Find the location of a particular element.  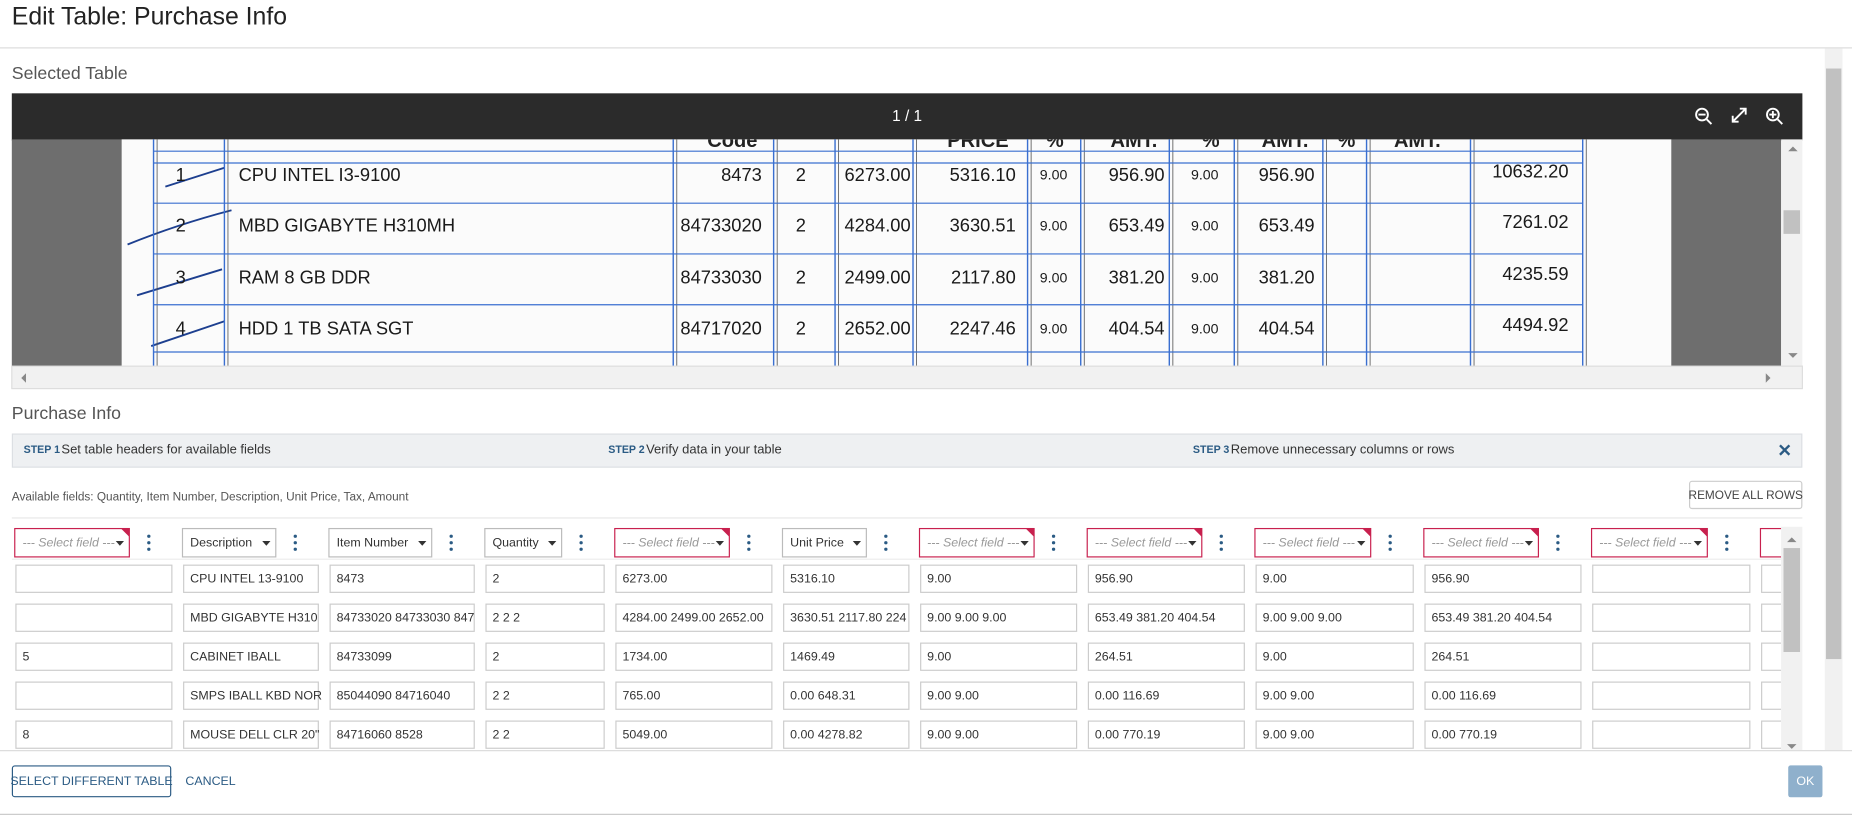

grid-vscroll-thumb is located at coordinates (1792, 600).